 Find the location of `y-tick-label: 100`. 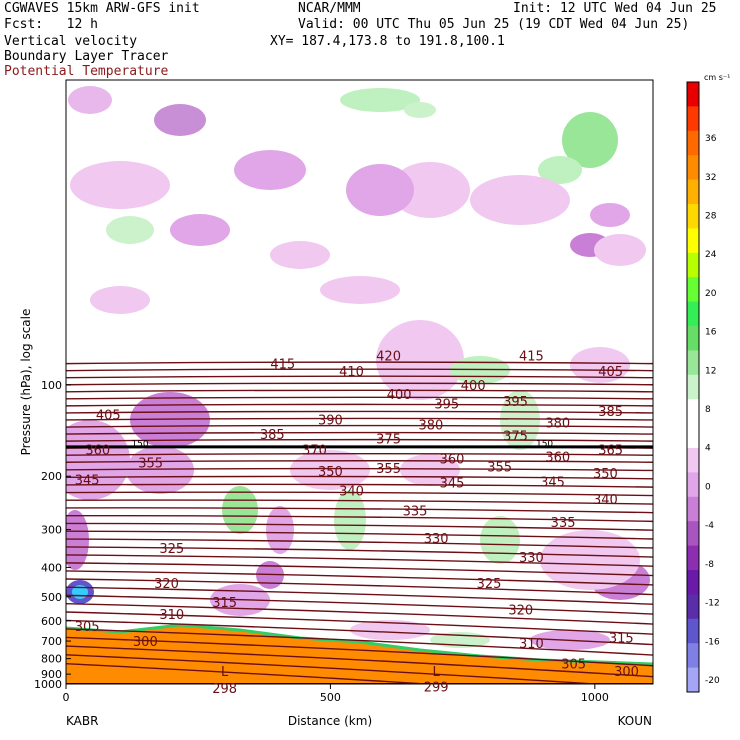

y-tick-label: 100 is located at coordinates (51, 385).